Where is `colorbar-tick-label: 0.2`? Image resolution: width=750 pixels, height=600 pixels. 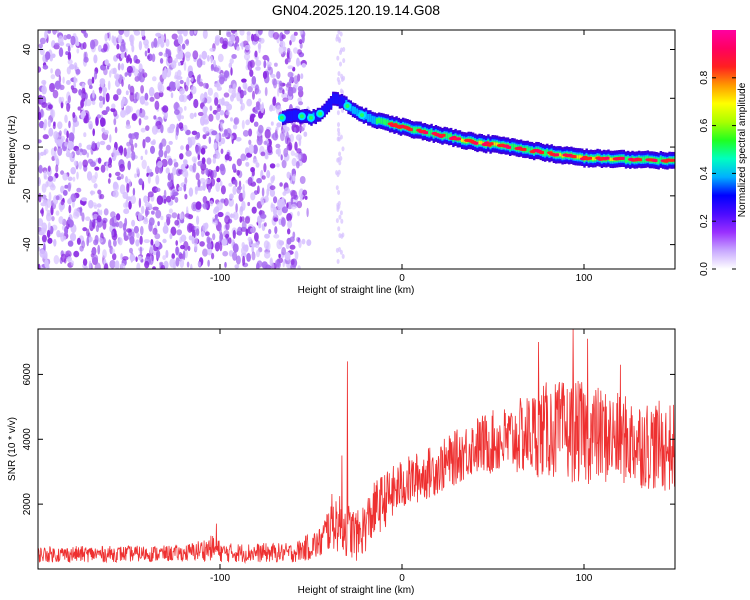 colorbar-tick-label: 0.2 is located at coordinates (704, 221).